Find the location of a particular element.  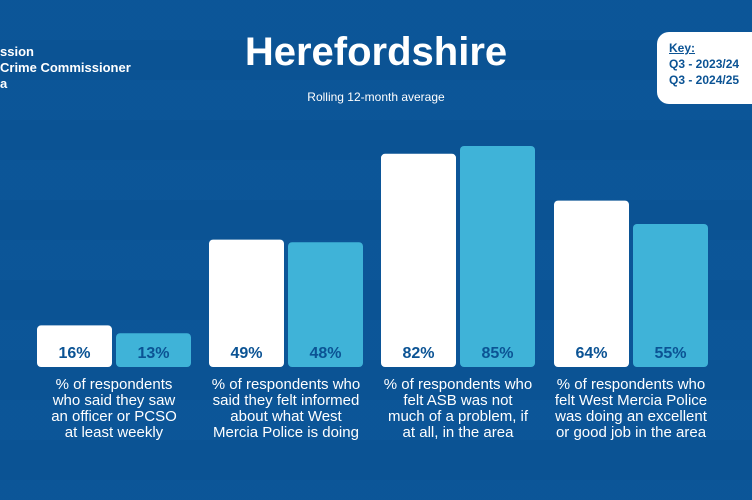

legend-item-2023: Q3 - 2023/24 is located at coordinates (704, 64).